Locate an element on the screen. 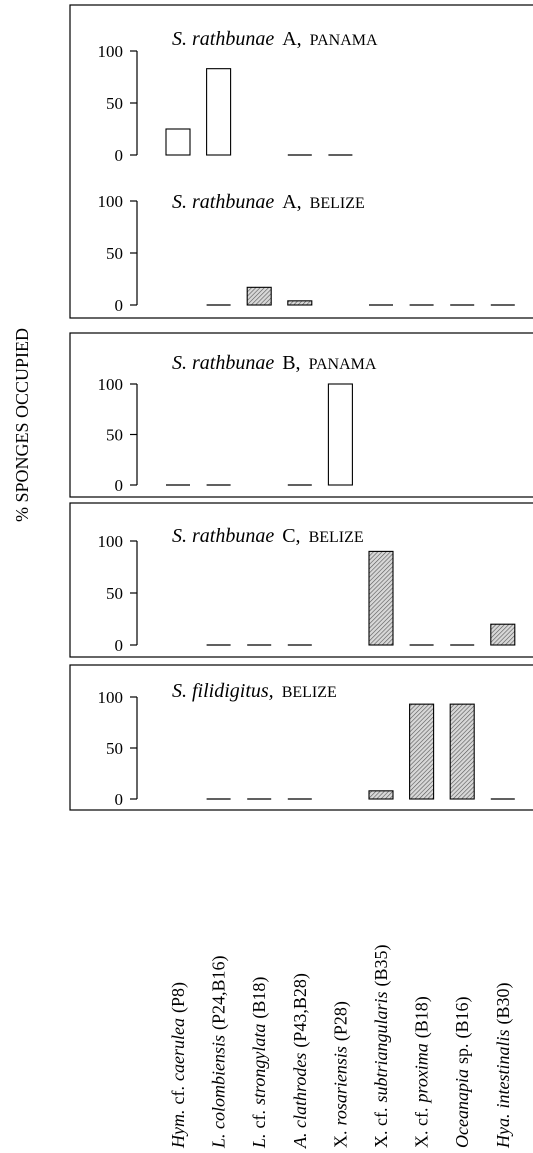  label-part: proxima is located at coordinates (422, 1073).